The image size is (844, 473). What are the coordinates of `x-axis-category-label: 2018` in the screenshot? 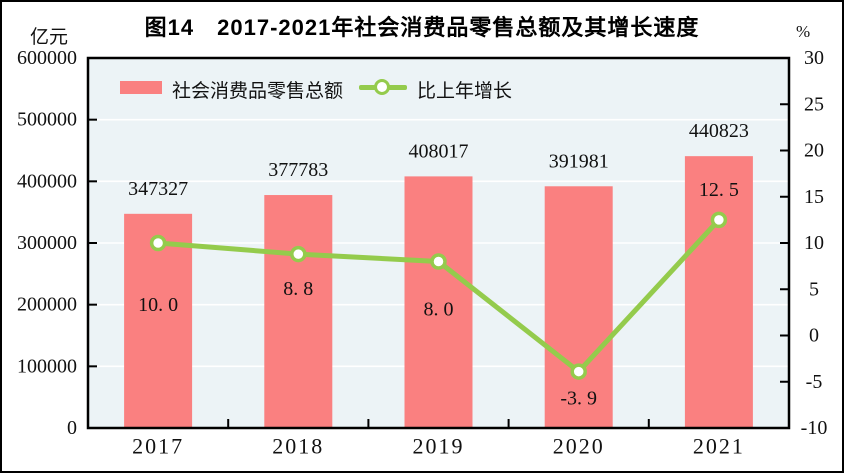 It's located at (298, 446).